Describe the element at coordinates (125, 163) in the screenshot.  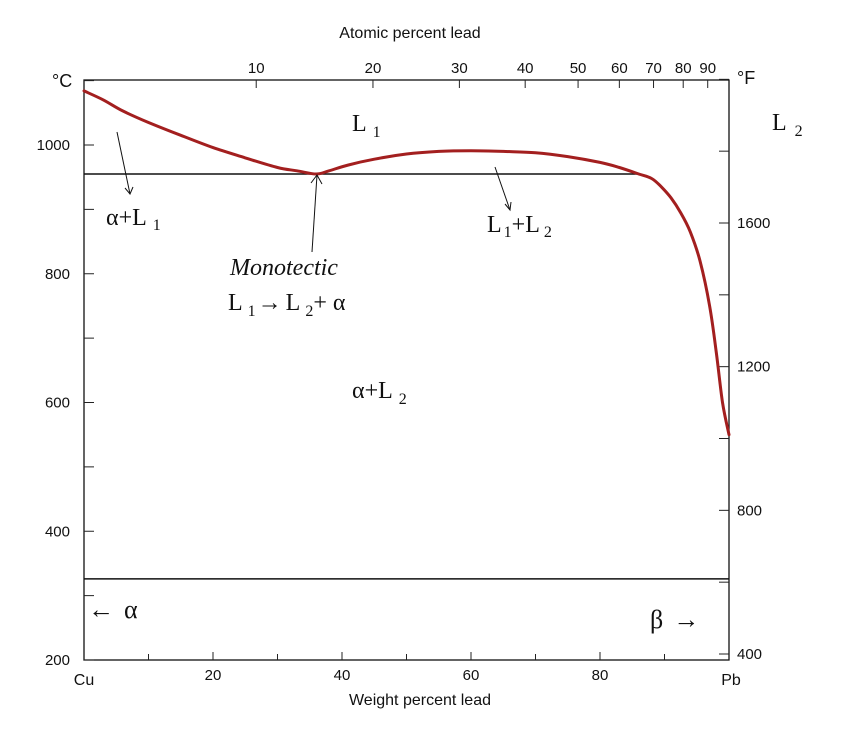
I see `pointer-arrow-alpha-l1` at that location.